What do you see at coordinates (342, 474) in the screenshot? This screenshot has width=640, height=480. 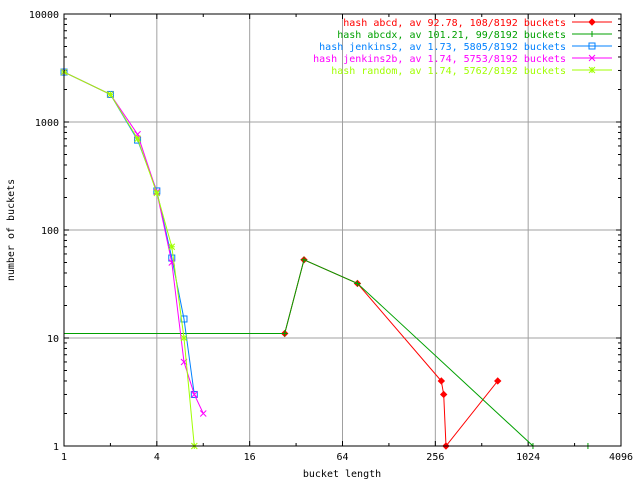 I see `x-axis-title: bucket length` at bounding box center [342, 474].